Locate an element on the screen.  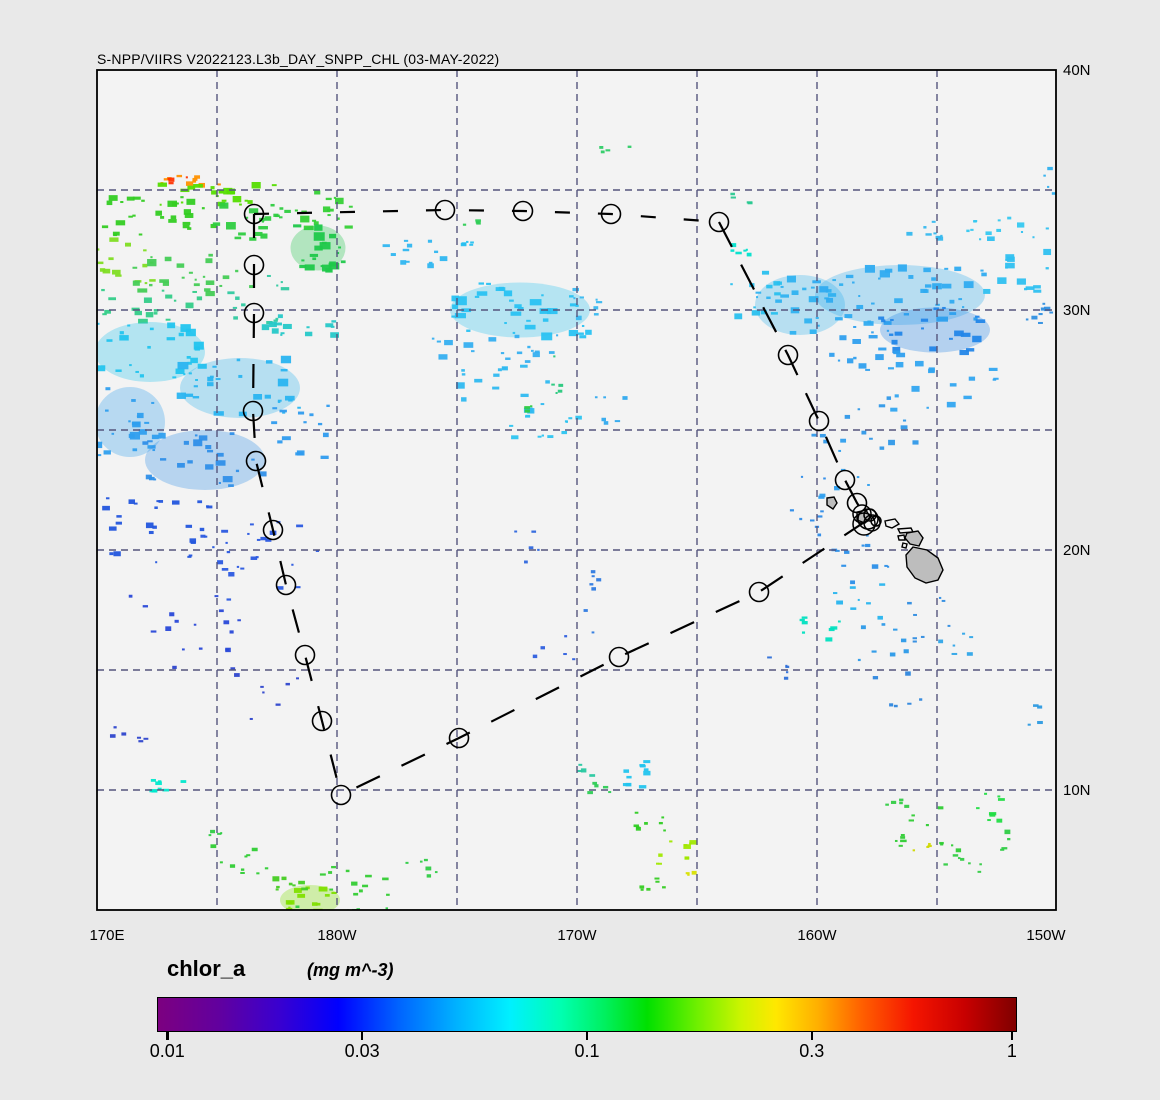
colorbar-tick-mark is located at coordinates (1012, 1036).